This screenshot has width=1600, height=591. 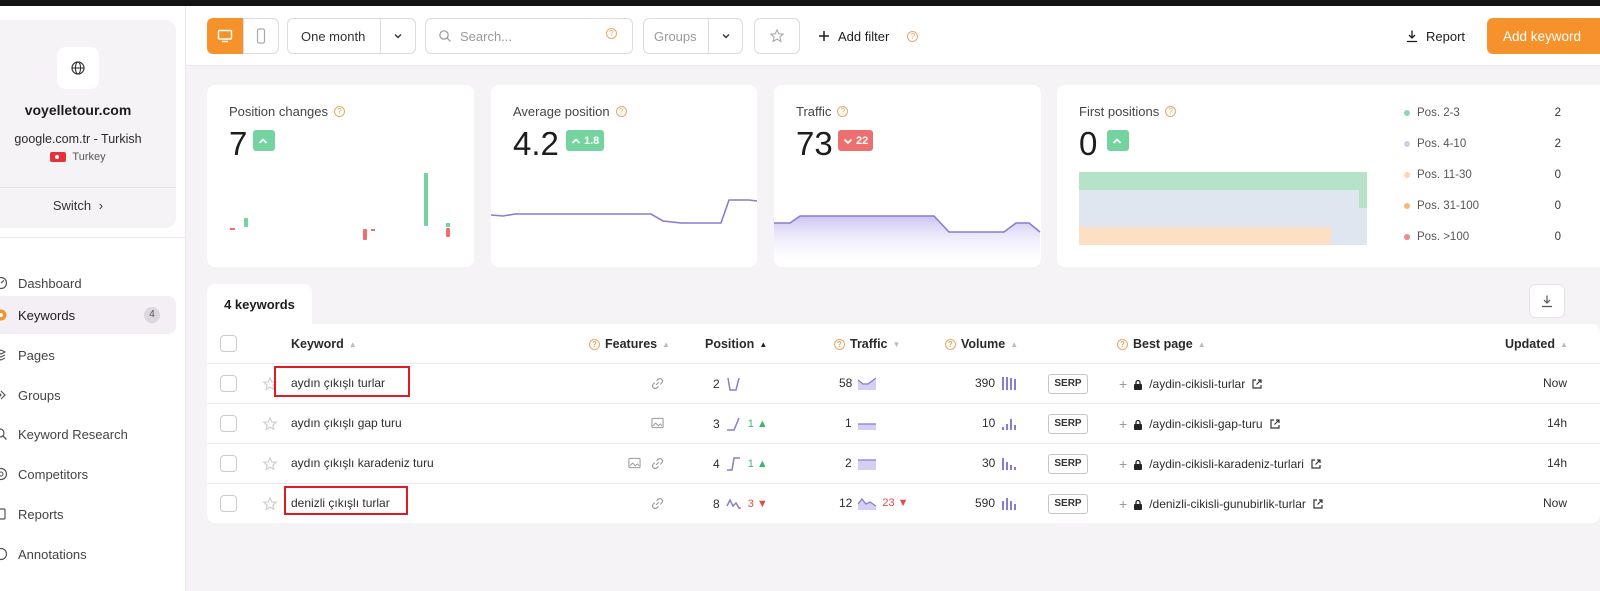 I want to click on best-page-cell: + /aydin-cikisli-gap-turu, so click(x=1200, y=424).